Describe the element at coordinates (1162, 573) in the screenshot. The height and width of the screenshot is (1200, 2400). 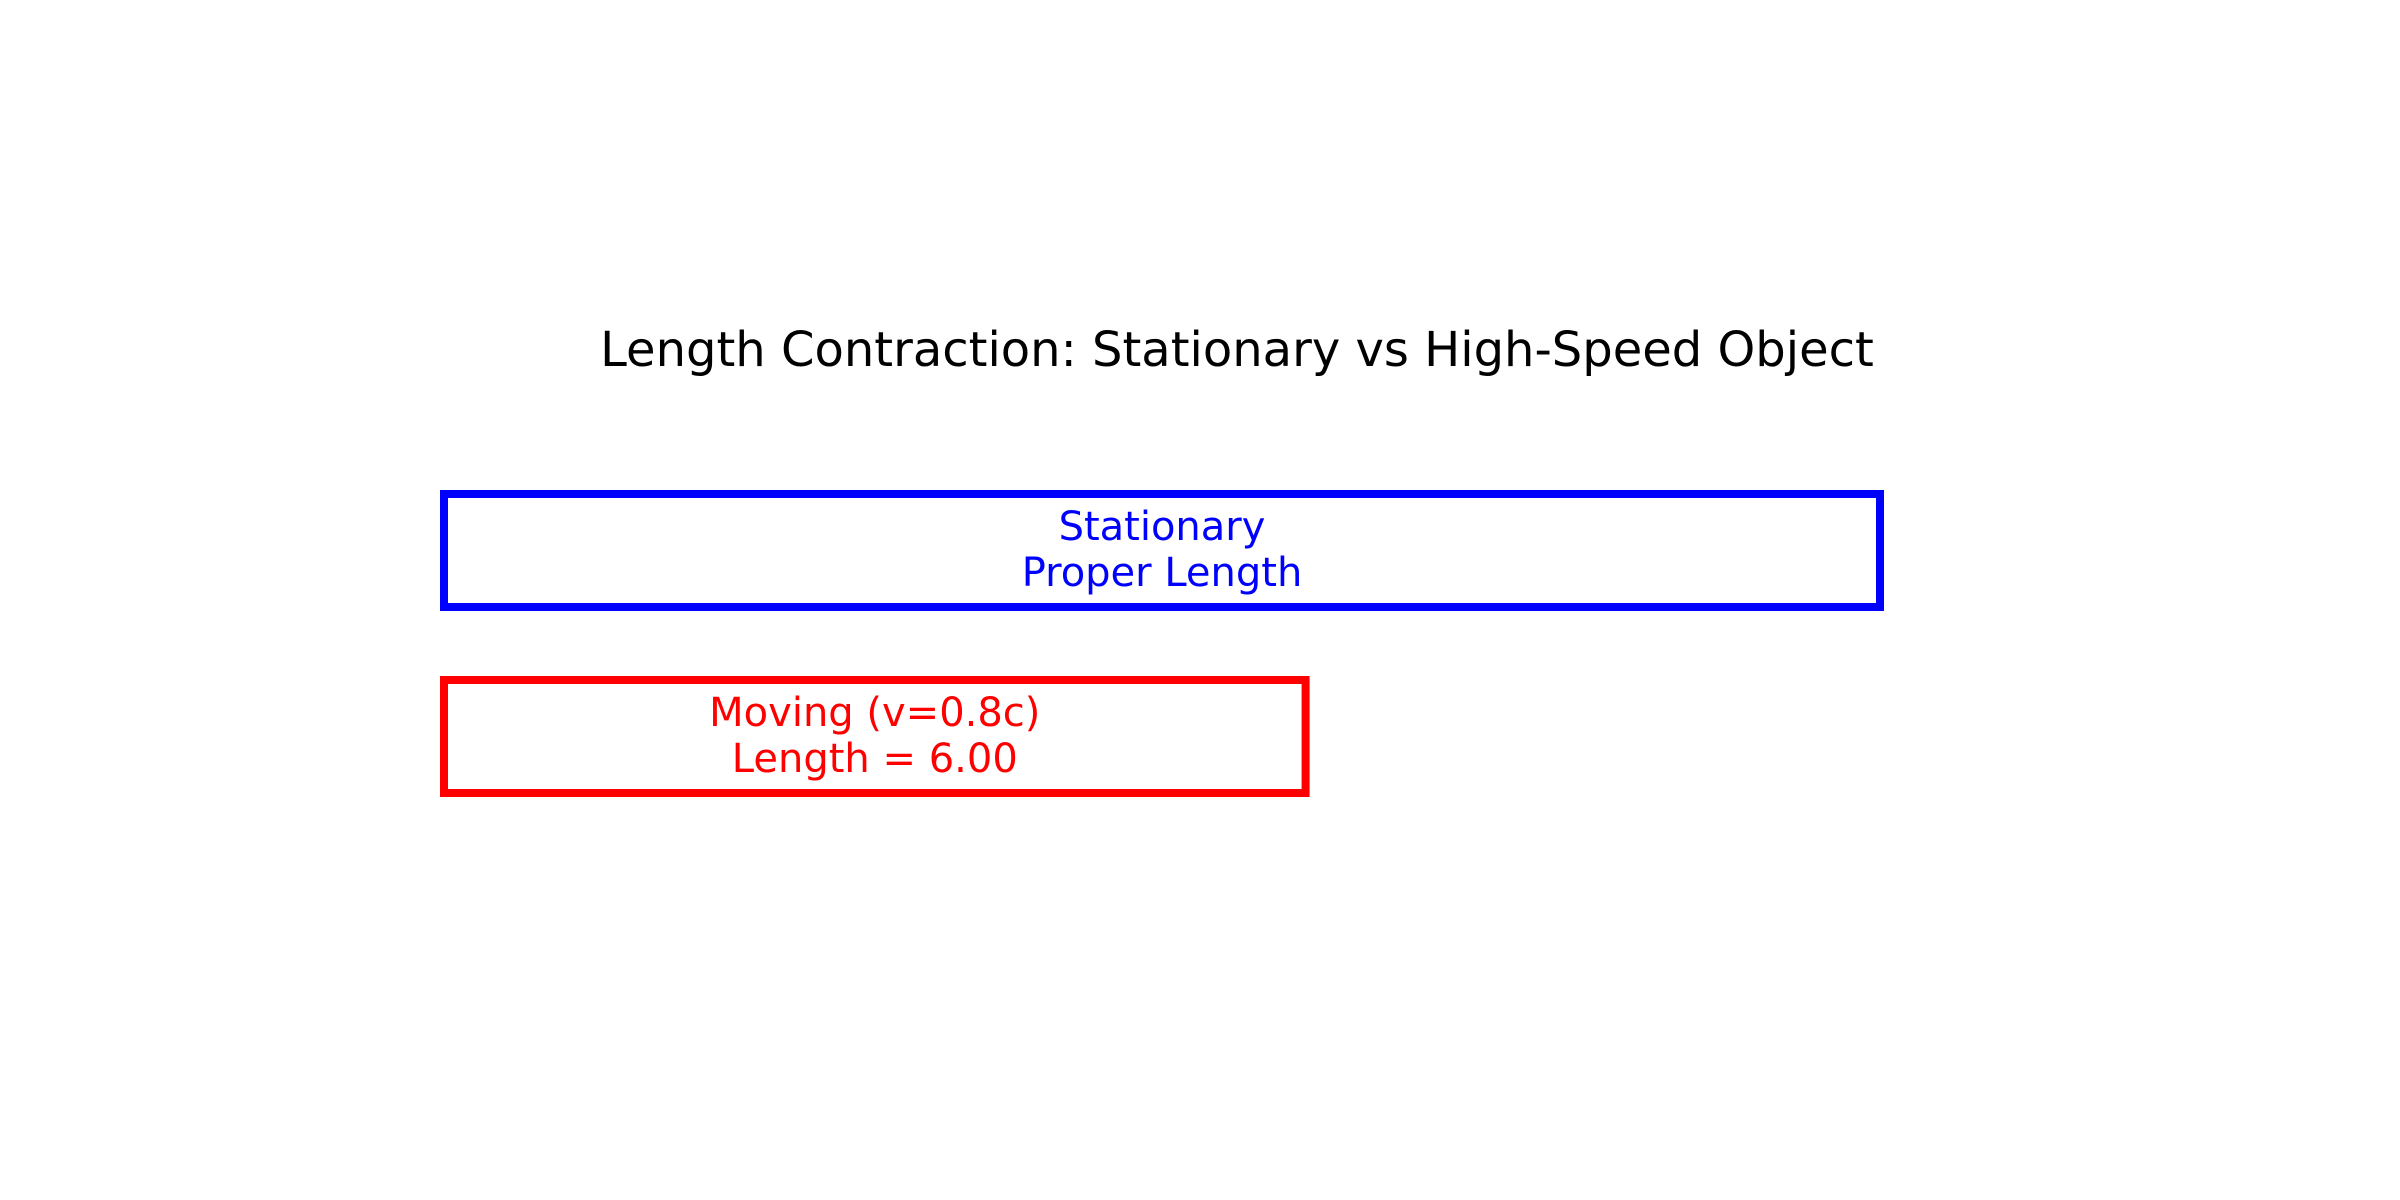
I see `stationary-label-line2: Proper Length` at that location.